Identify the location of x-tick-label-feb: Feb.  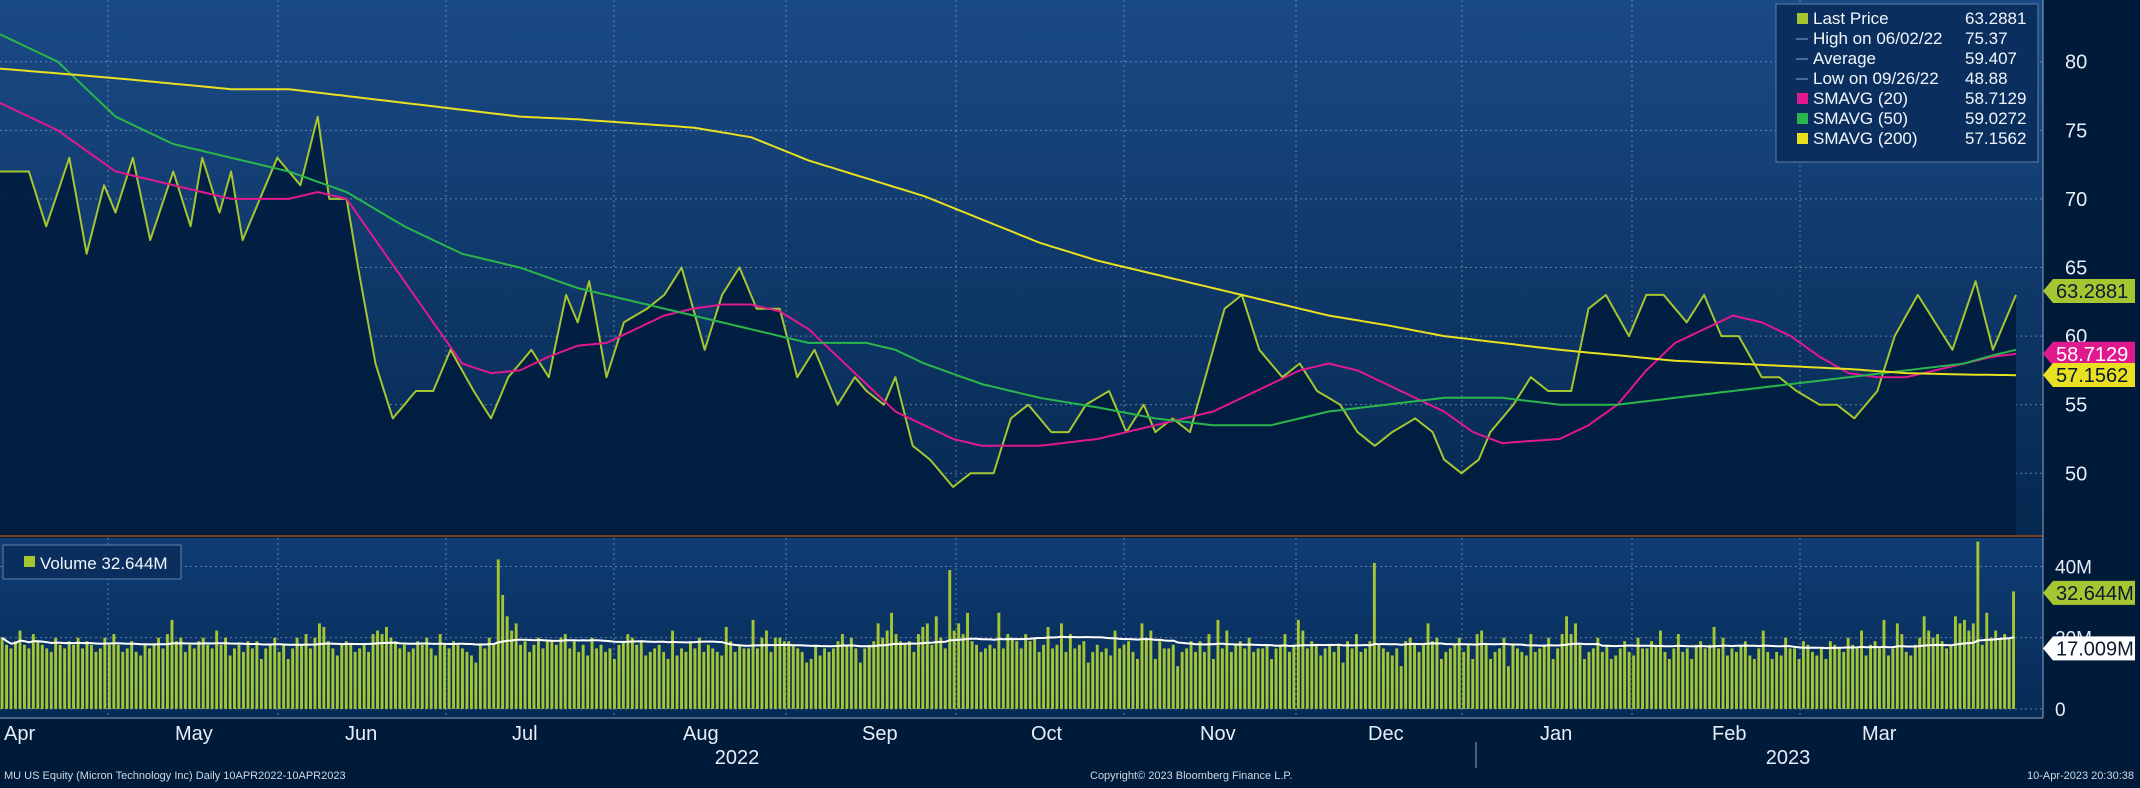
(1729, 734).